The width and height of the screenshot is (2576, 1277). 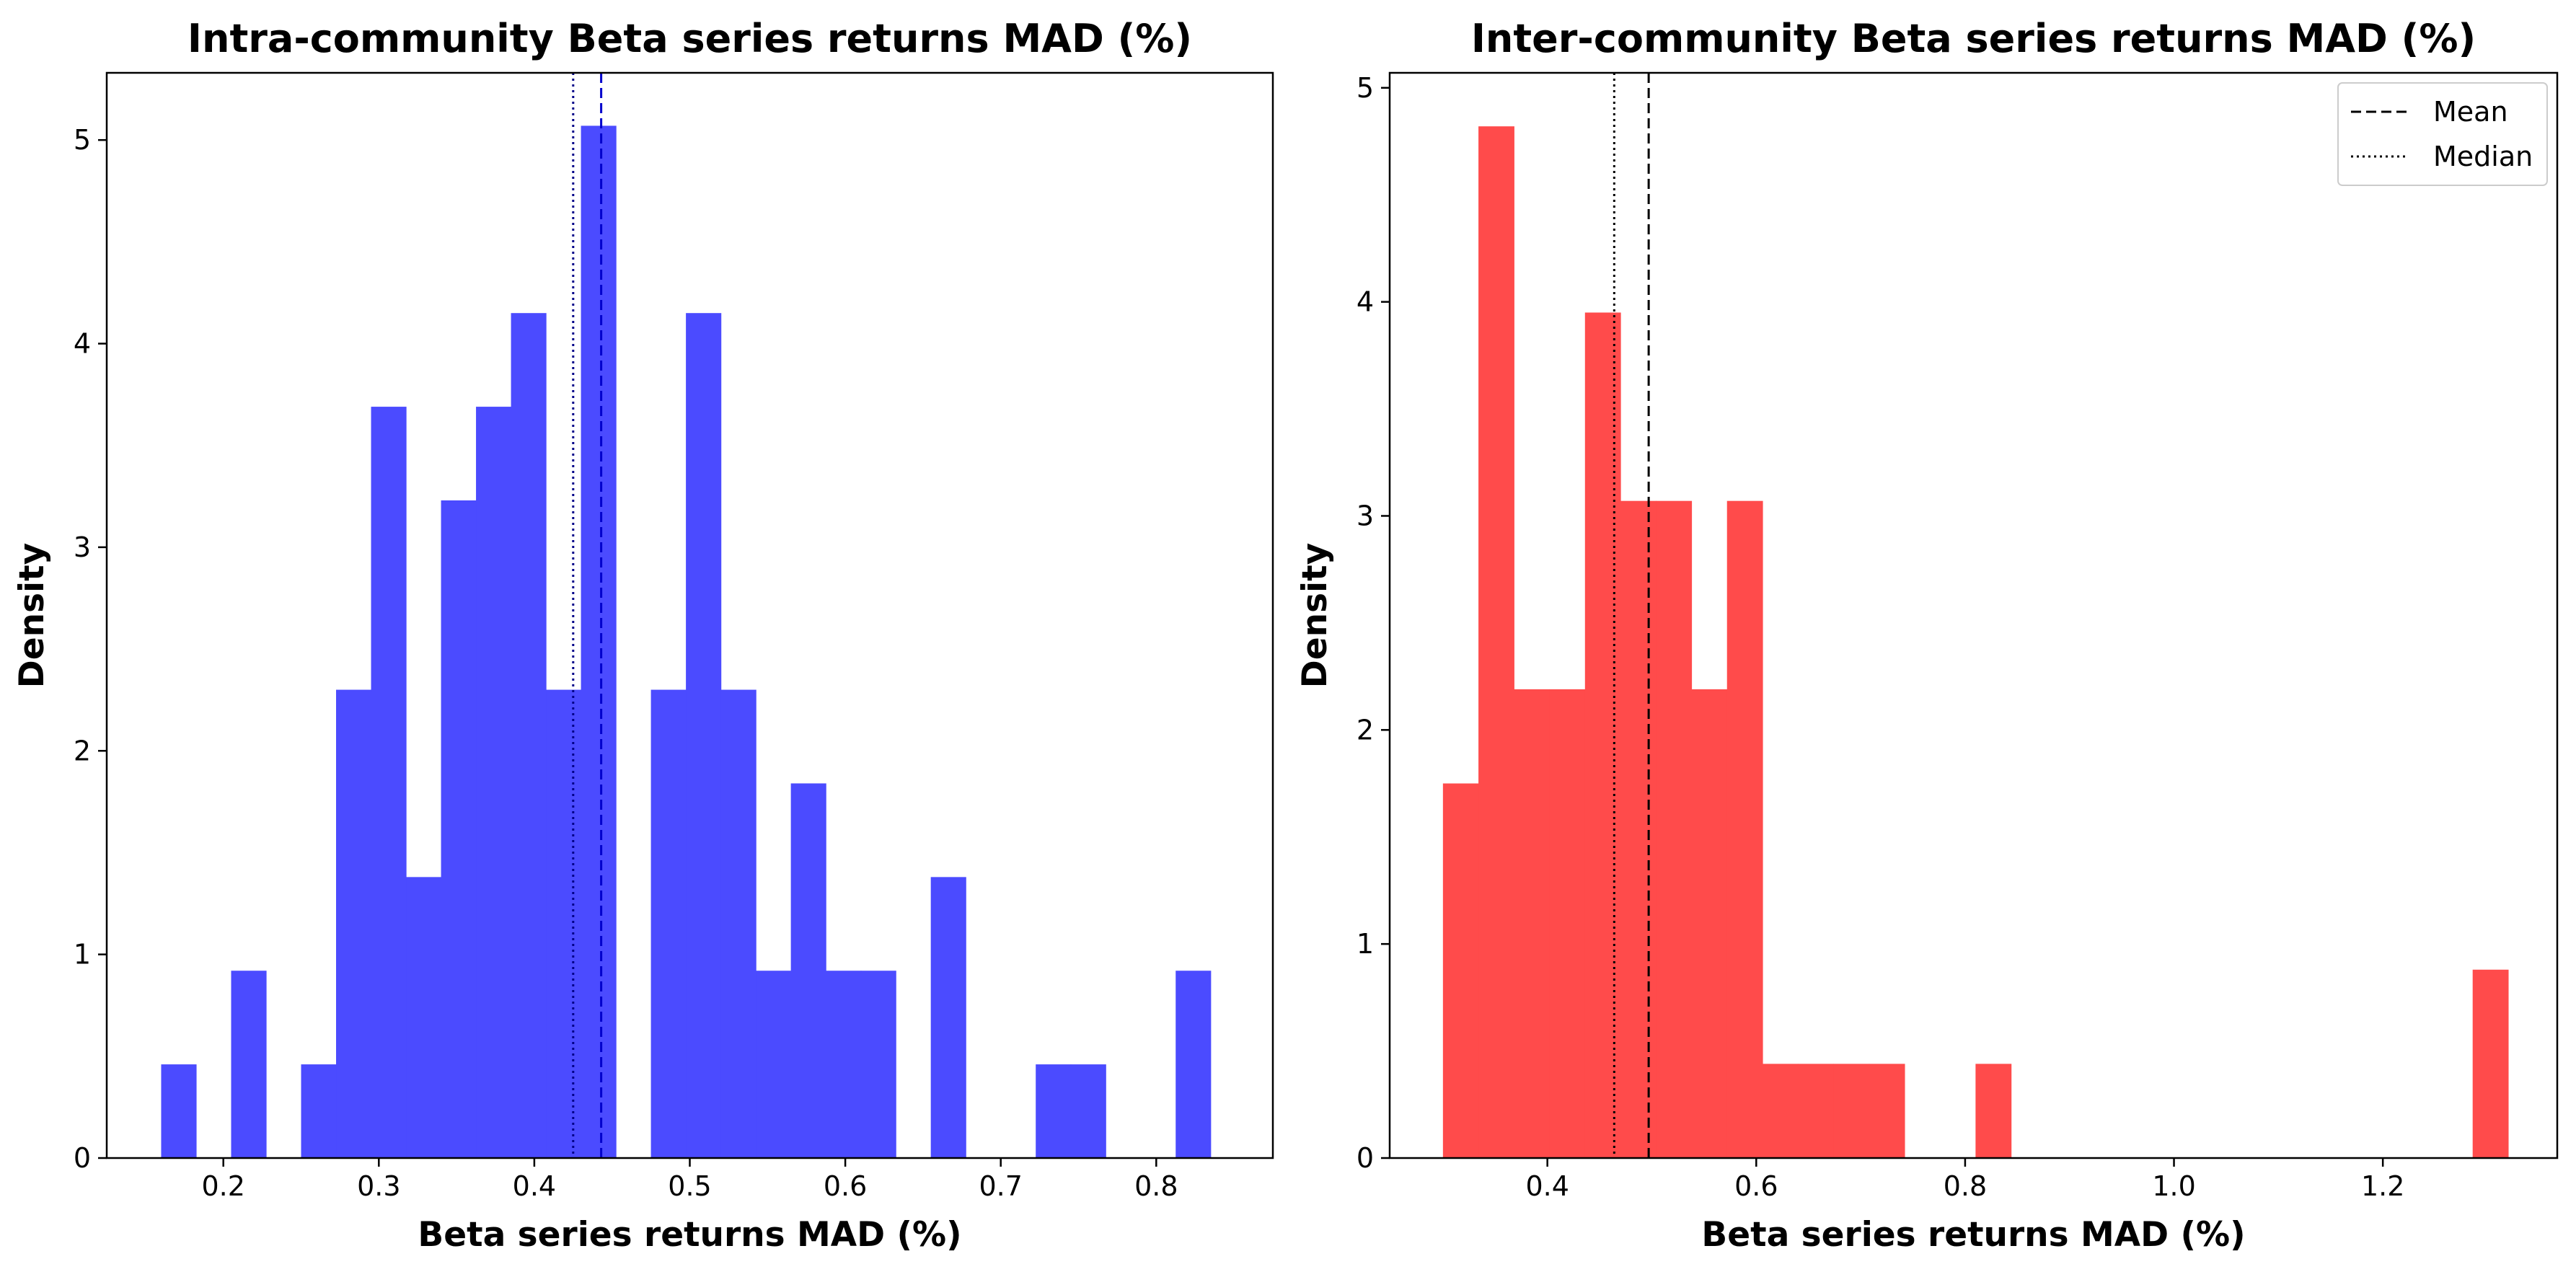 What do you see at coordinates (1000, 1186) in the screenshot?
I see `x-tick-label: 0.7` at bounding box center [1000, 1186].